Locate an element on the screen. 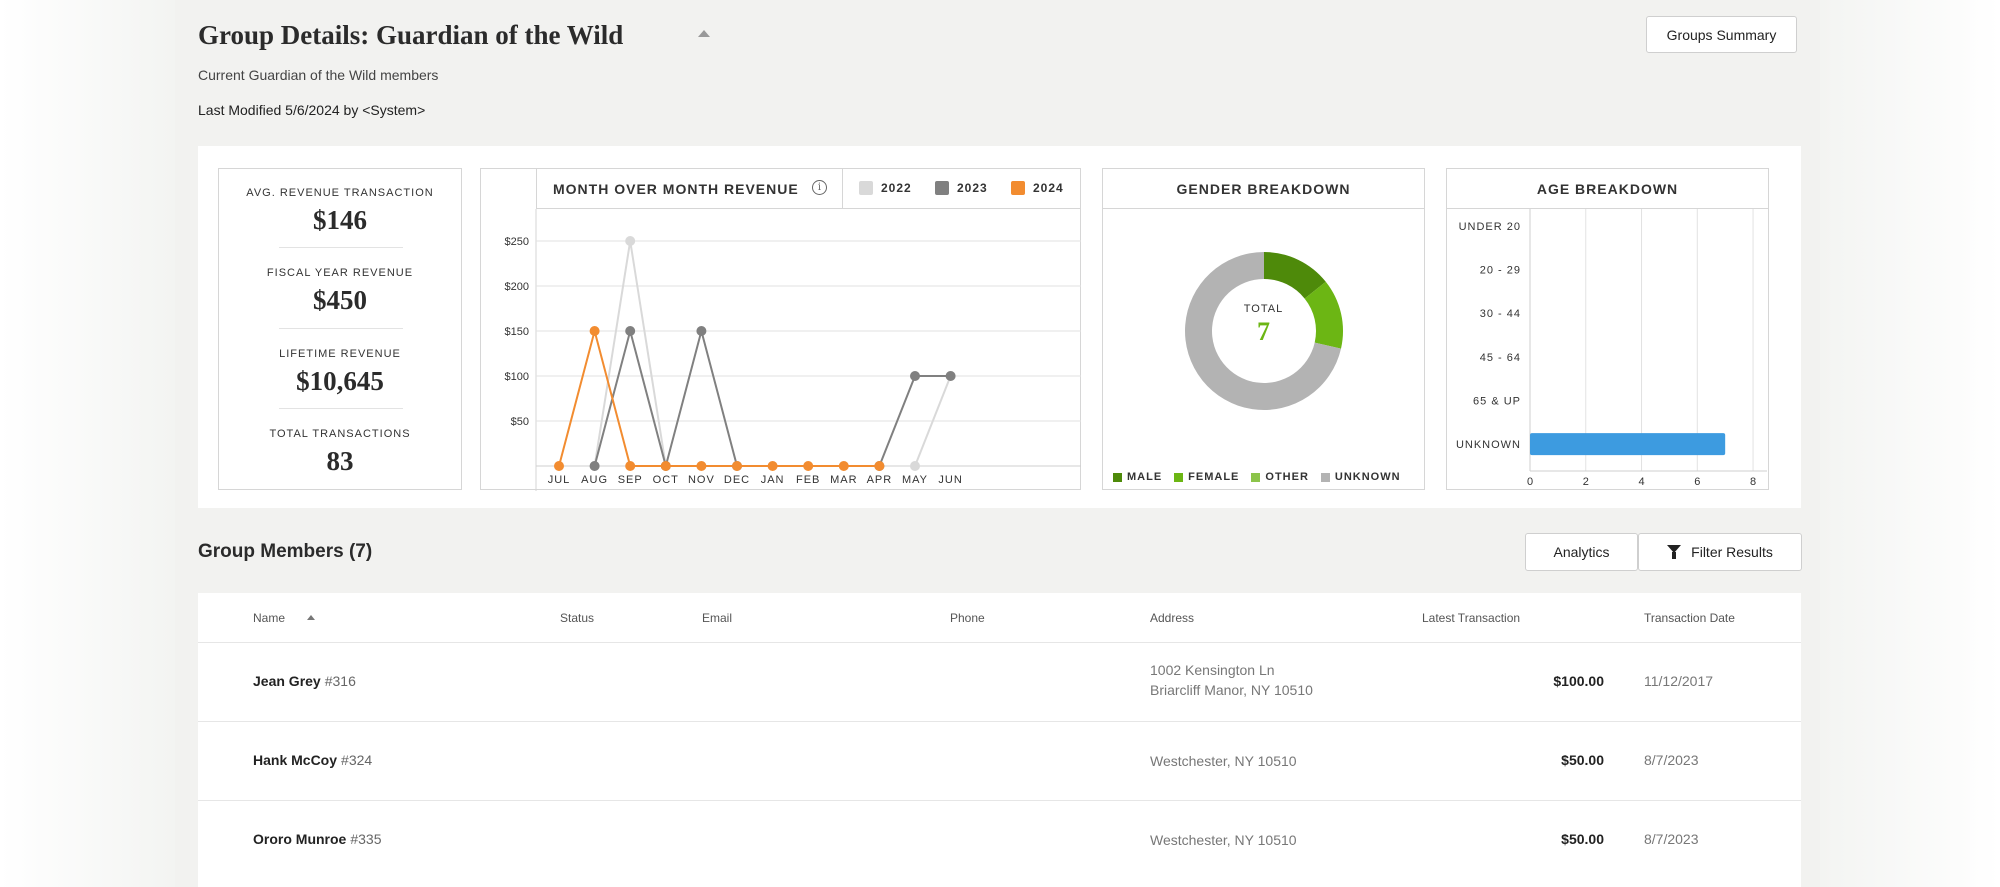  donut-slice-female is located at coordinates (1323, 315).